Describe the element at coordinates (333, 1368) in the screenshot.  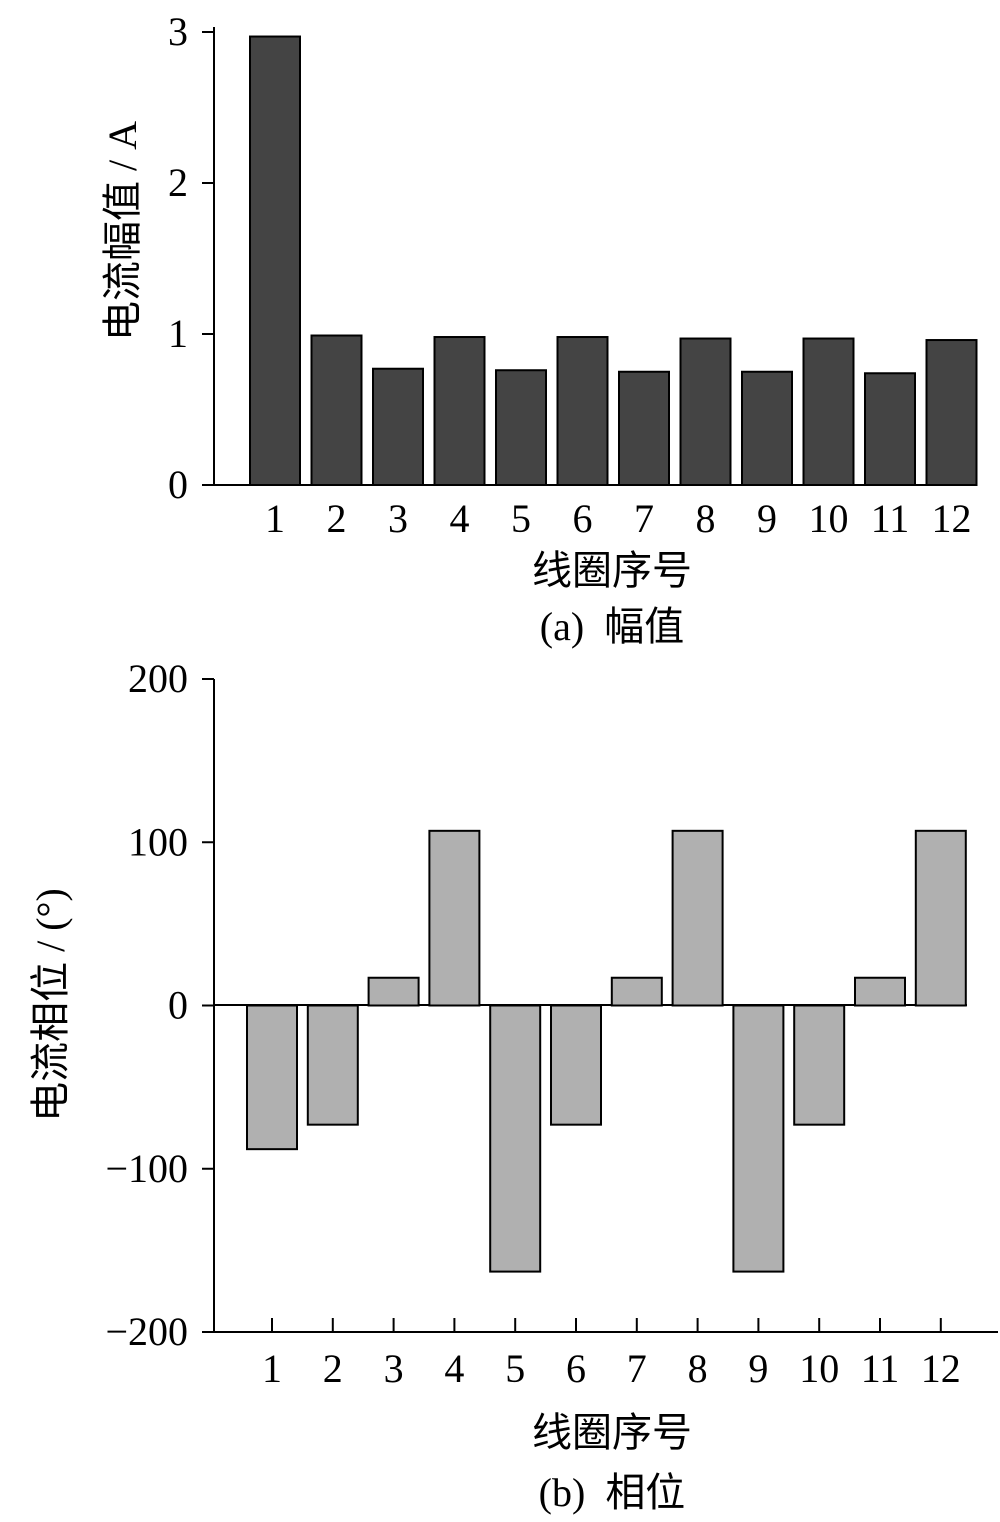
I see `phase-x-tick-label: 2` at that location.